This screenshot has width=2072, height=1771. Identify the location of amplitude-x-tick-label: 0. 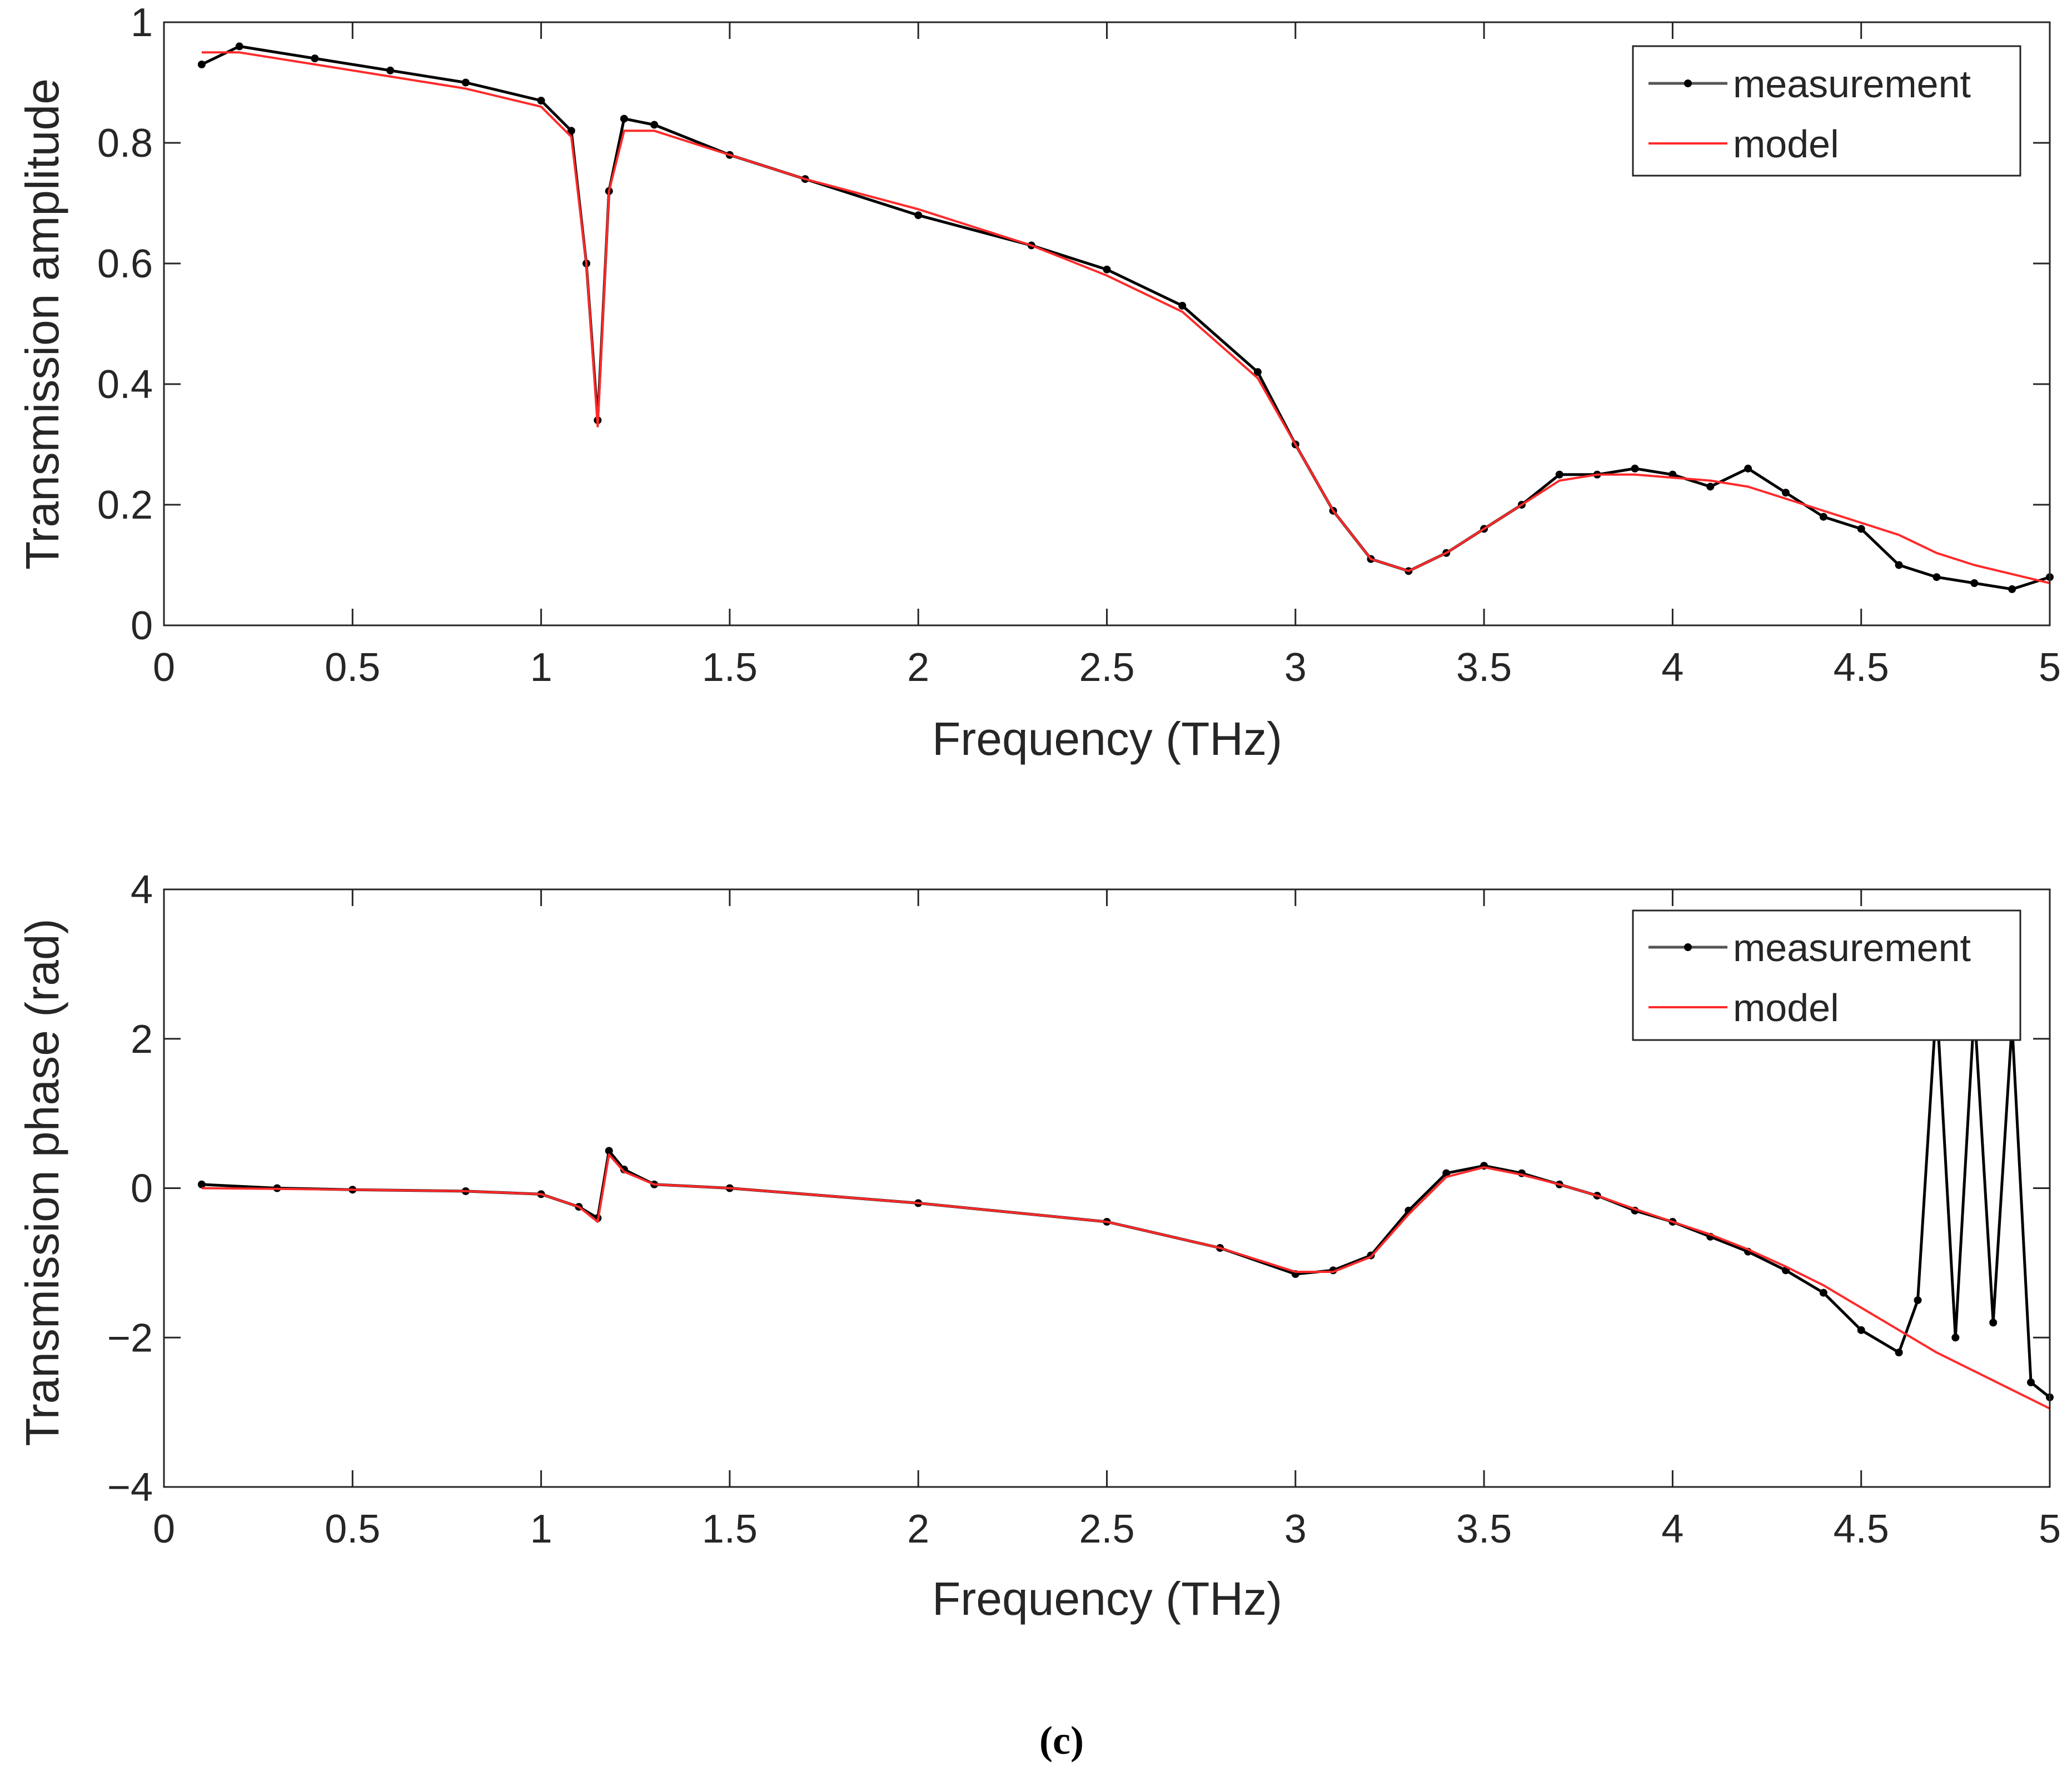
(164, 667).